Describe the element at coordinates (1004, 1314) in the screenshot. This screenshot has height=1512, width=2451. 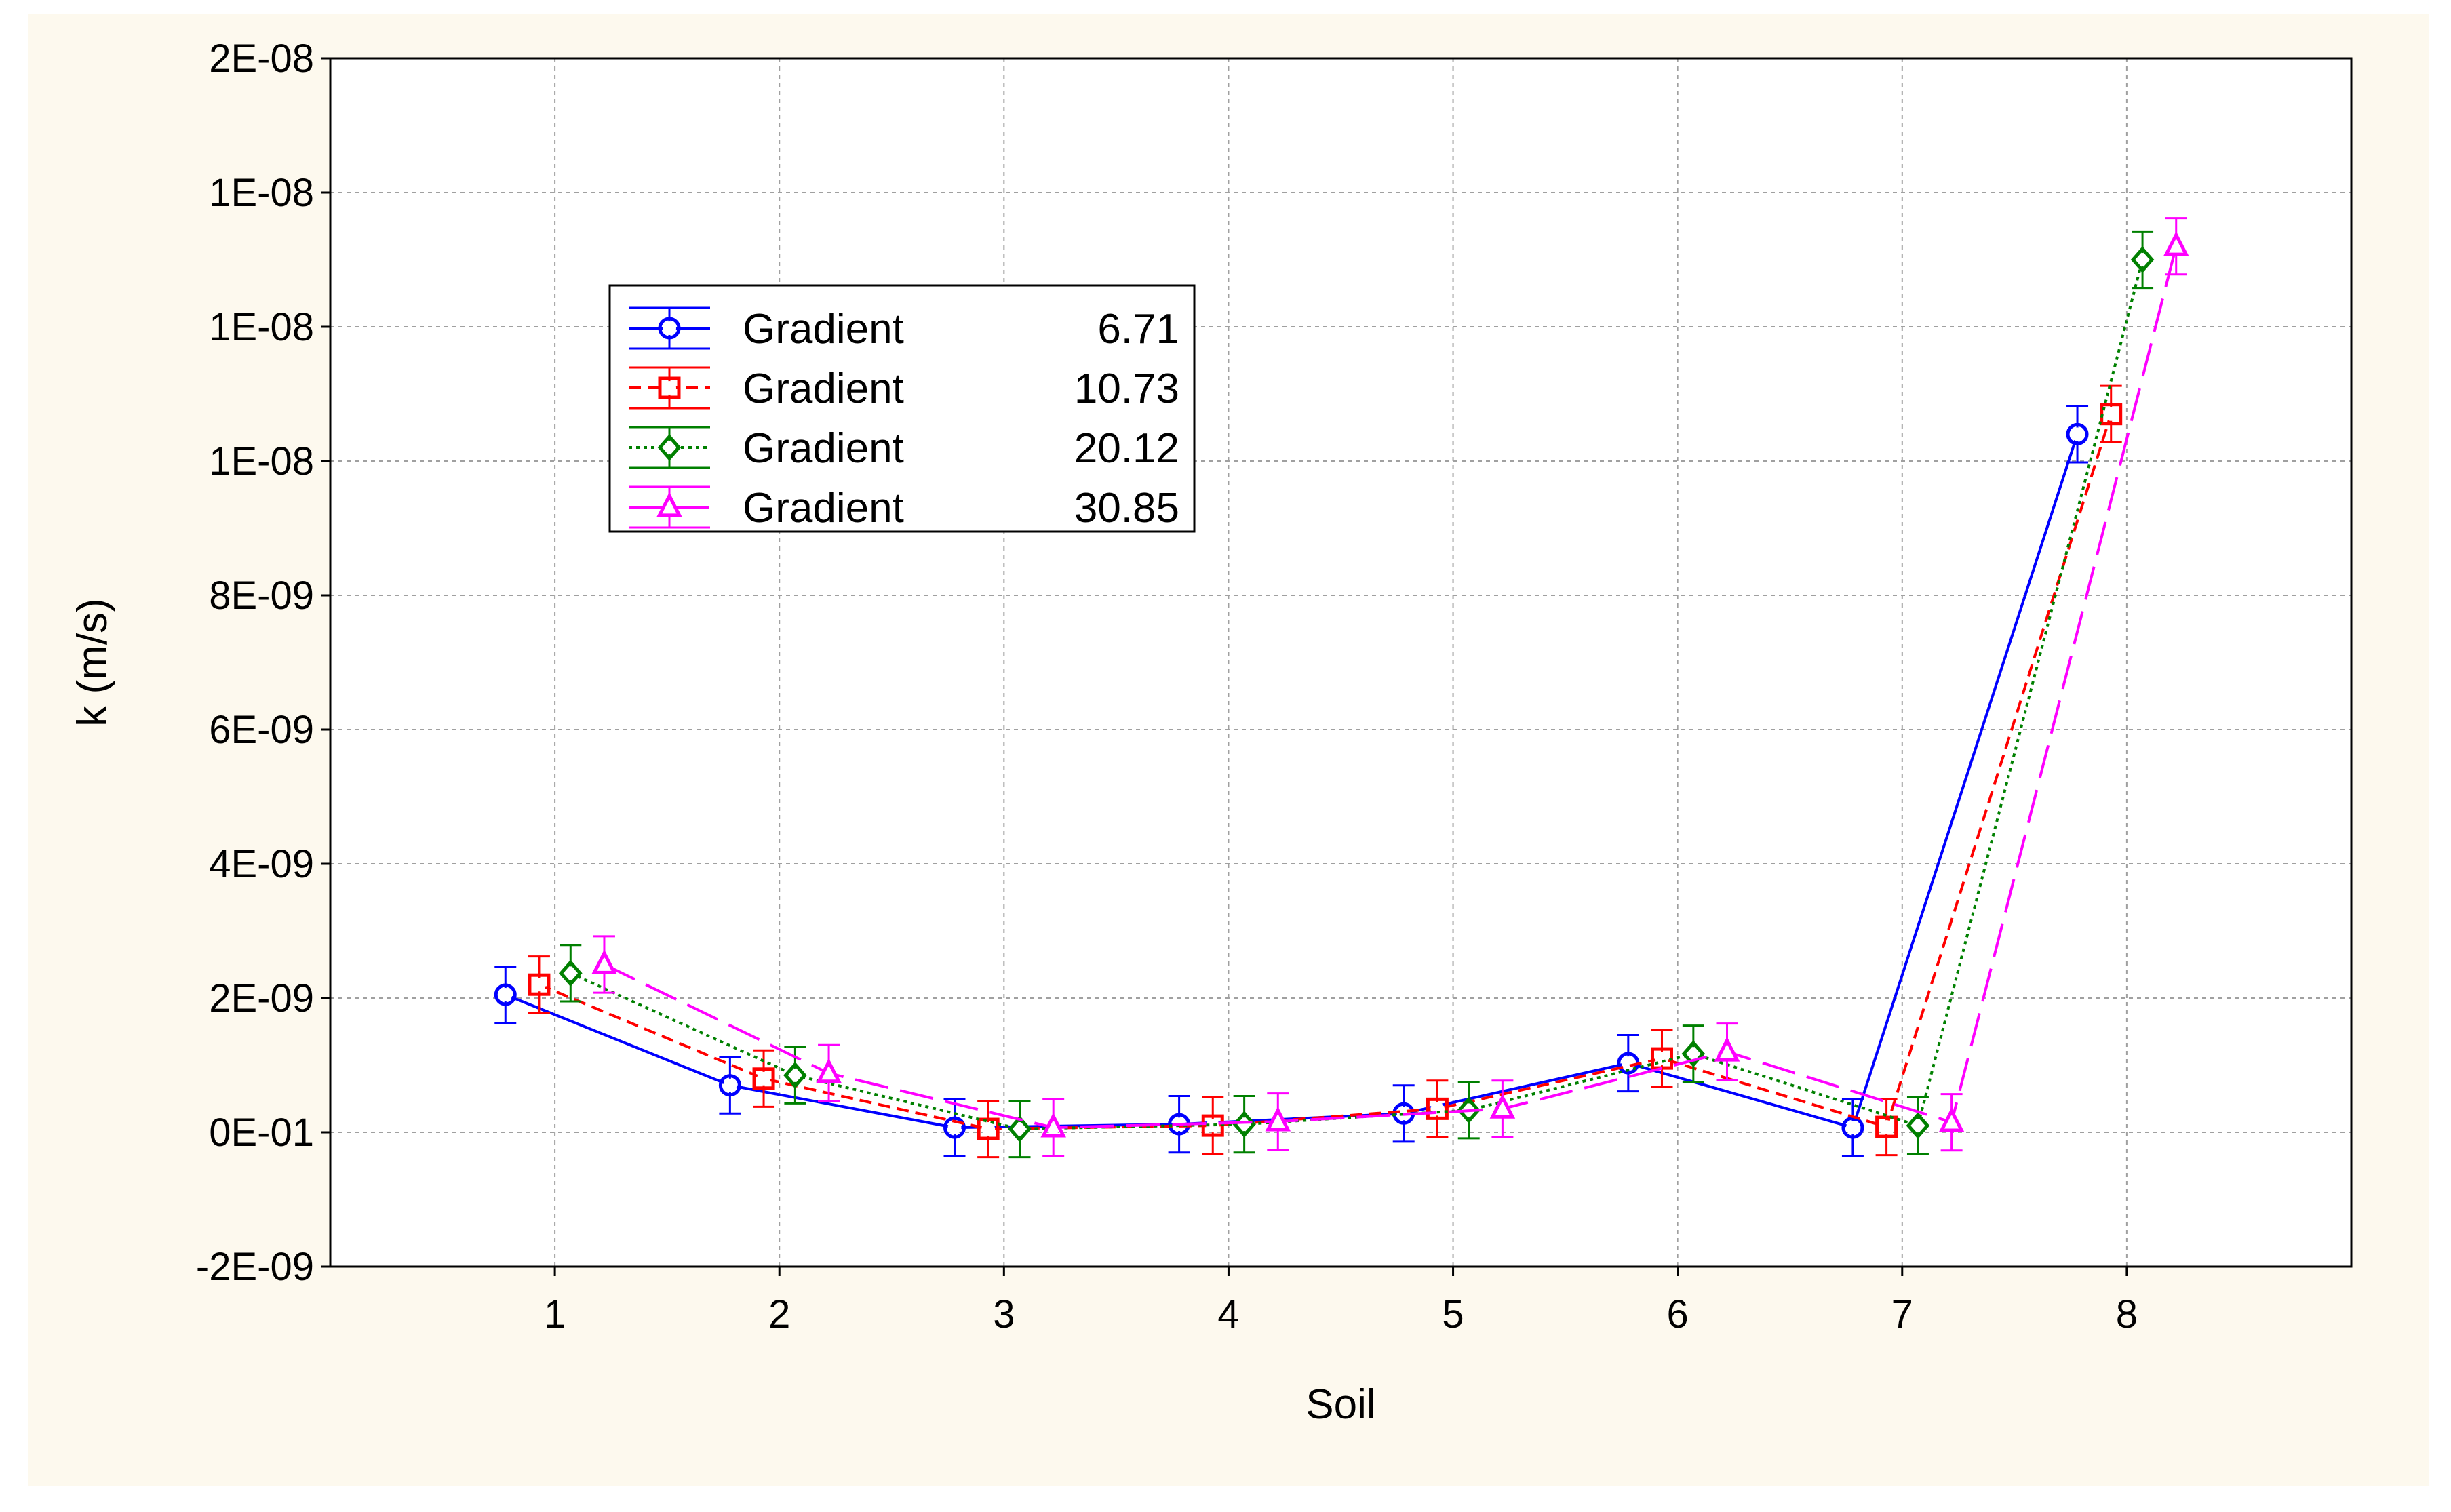
I see `x-tick-label: 3` at that location.